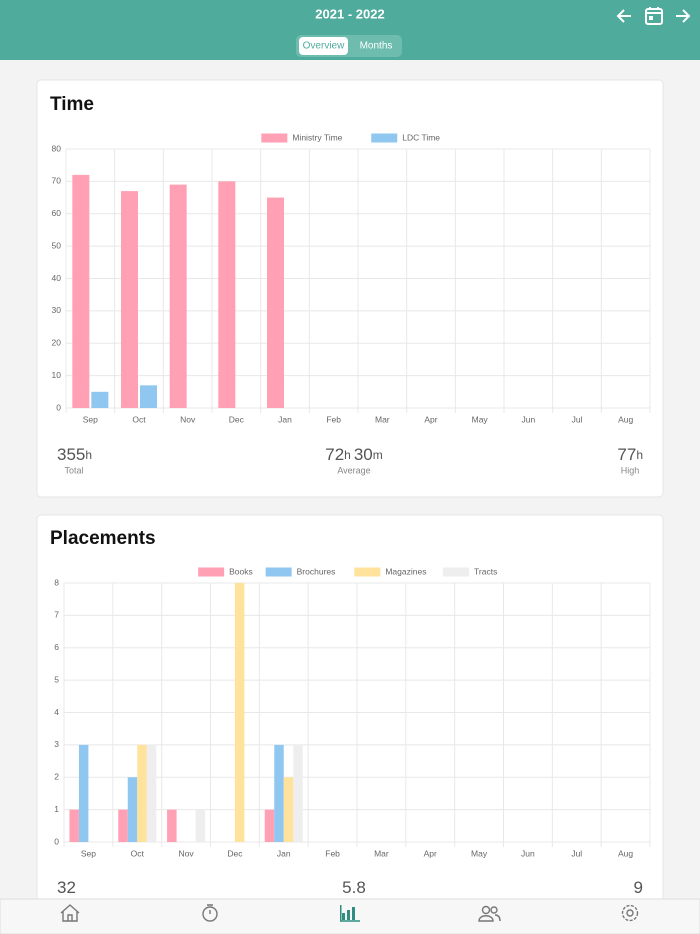  Describe the element at coordinates (188, 419) in the screenshot. I see `x-tick-label: Nov` at that location.